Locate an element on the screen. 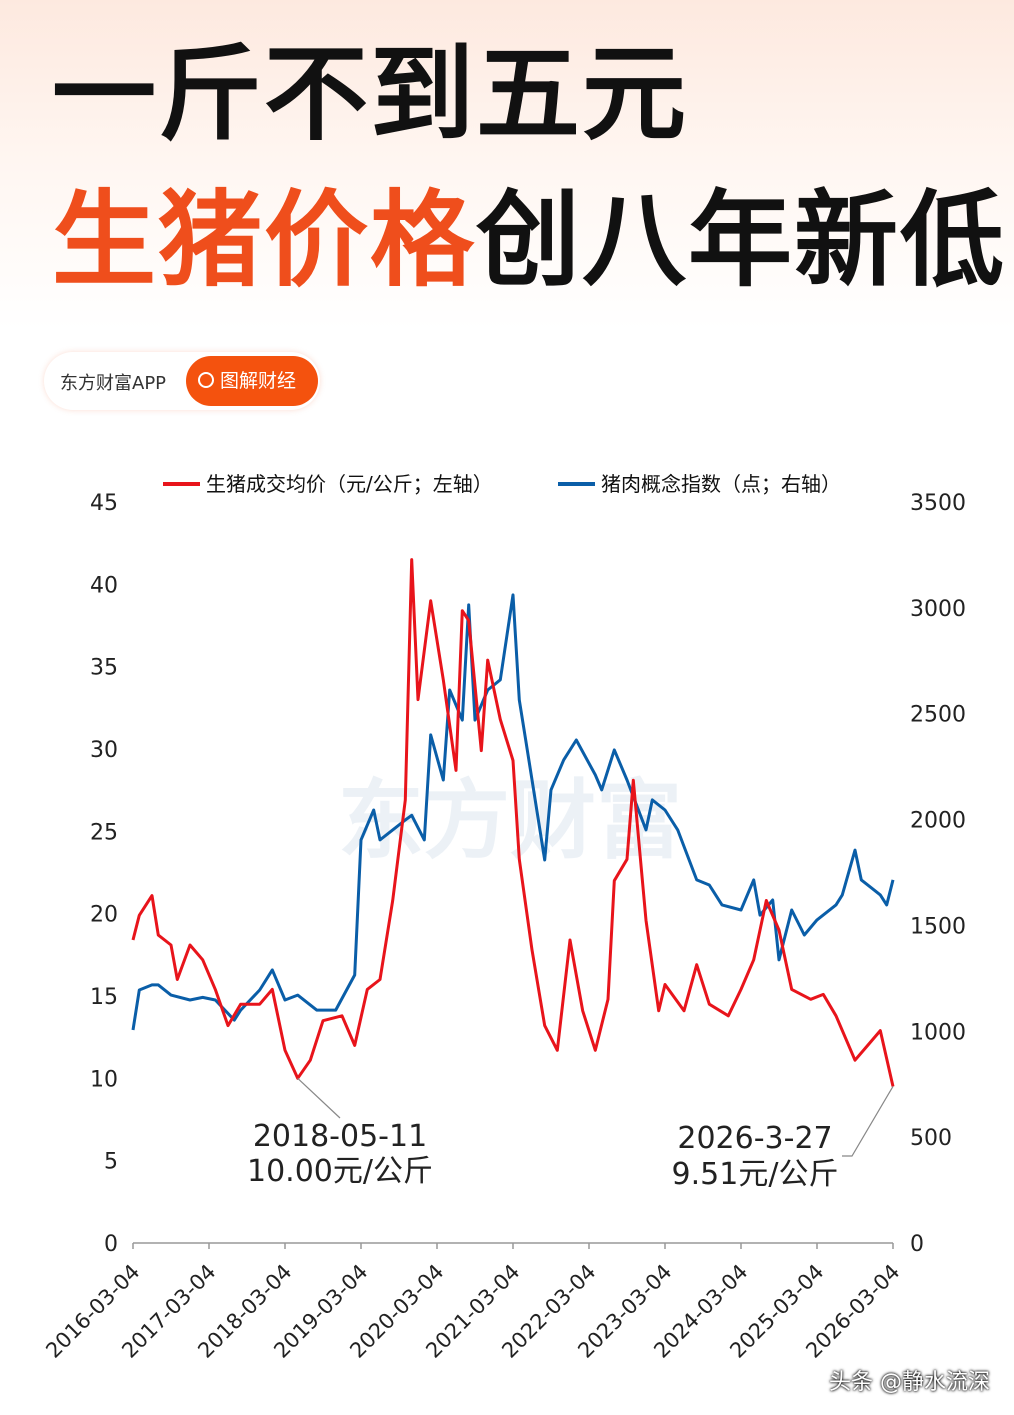 This screenshot has width=1014, height=1415. y-right-tick-label: 0 is located at coordinates (917, 1244).